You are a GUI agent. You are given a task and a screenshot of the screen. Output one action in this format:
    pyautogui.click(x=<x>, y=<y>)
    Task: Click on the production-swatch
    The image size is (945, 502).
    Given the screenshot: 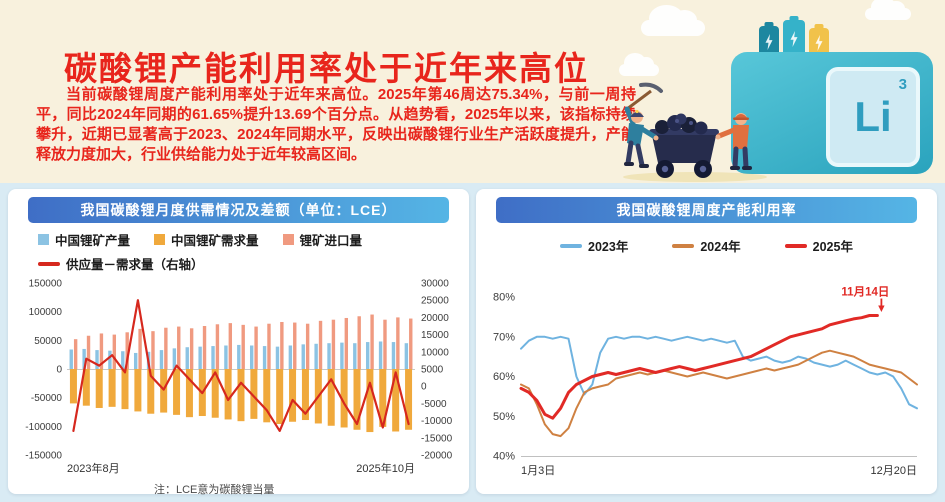 What is the action you would take?
    pyautogui.click(x=43, y=239)
    